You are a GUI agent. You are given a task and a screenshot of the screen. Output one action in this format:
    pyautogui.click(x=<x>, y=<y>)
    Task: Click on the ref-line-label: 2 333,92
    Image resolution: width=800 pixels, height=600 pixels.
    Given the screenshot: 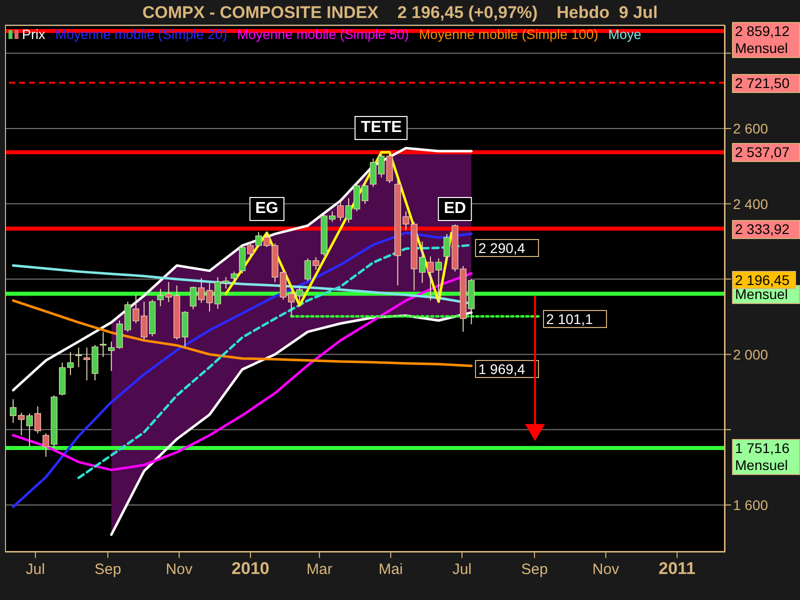 What is the action you would take?
    pyautogui.click(x=766, y=229)
    